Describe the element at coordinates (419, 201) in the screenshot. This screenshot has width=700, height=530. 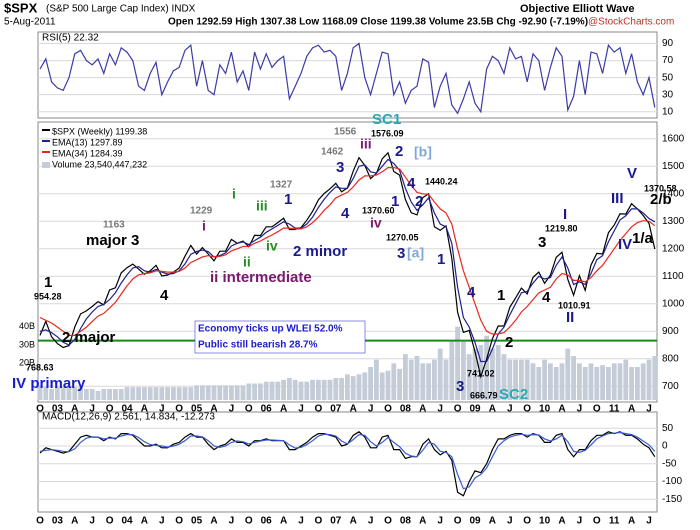
I see `wave-annotation: 2` at that location.